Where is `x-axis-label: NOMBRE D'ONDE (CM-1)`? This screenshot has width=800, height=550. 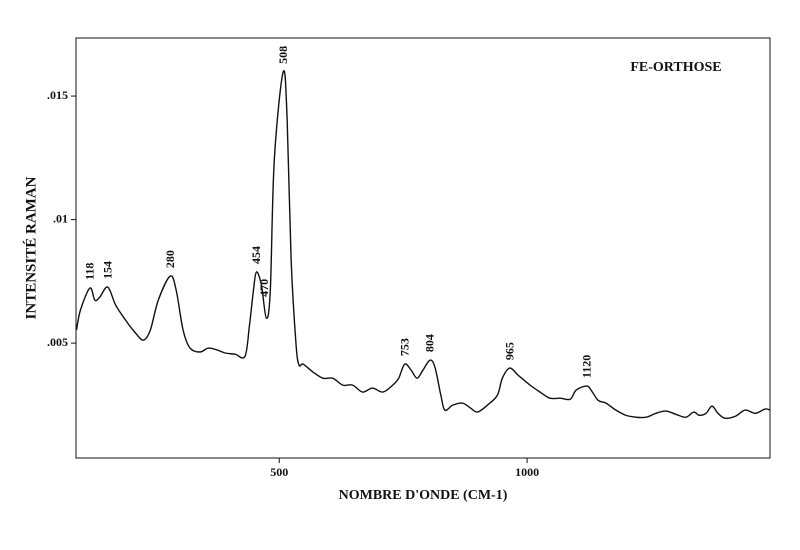
x-axis-label: NOMBRE D'ONDE (CM-1) is located at coordinates (423, 495).